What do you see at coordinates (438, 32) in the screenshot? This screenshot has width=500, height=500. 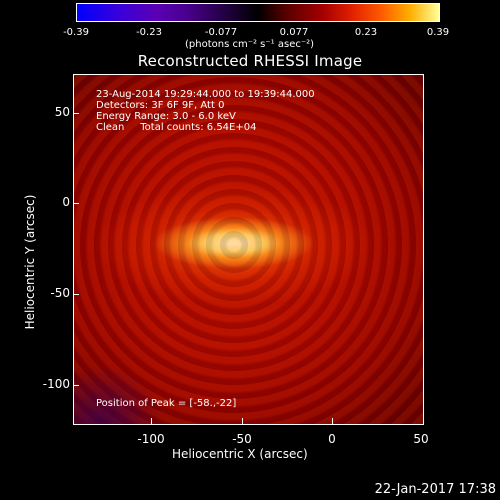 I see `colorbar-tick: 0.39` at bounding box center [438, 32].